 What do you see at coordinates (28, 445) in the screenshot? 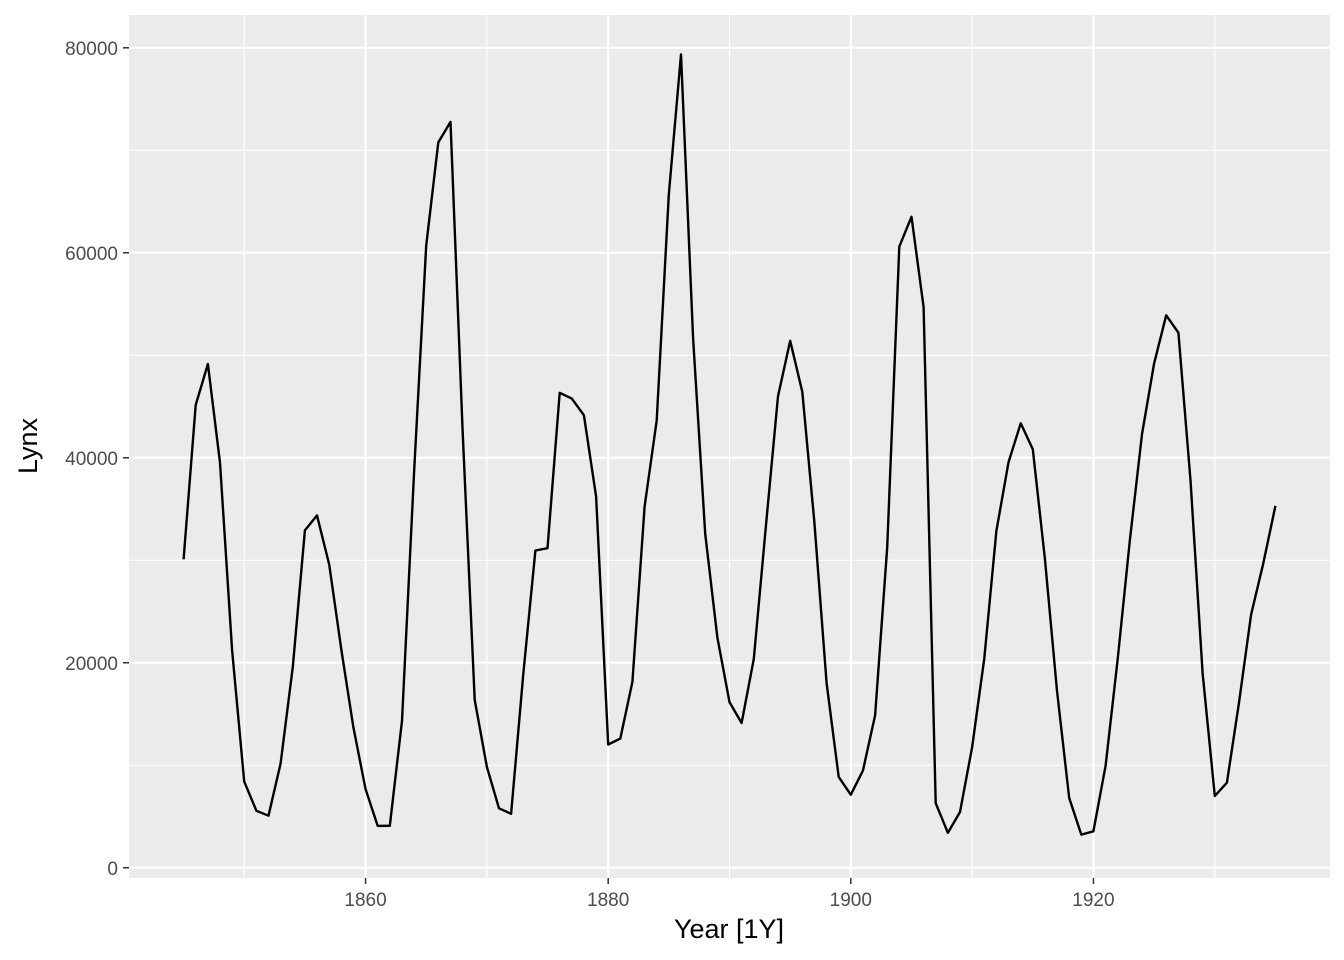
I see `y-axis-title: Lynx` at bounding box center [28, 445].